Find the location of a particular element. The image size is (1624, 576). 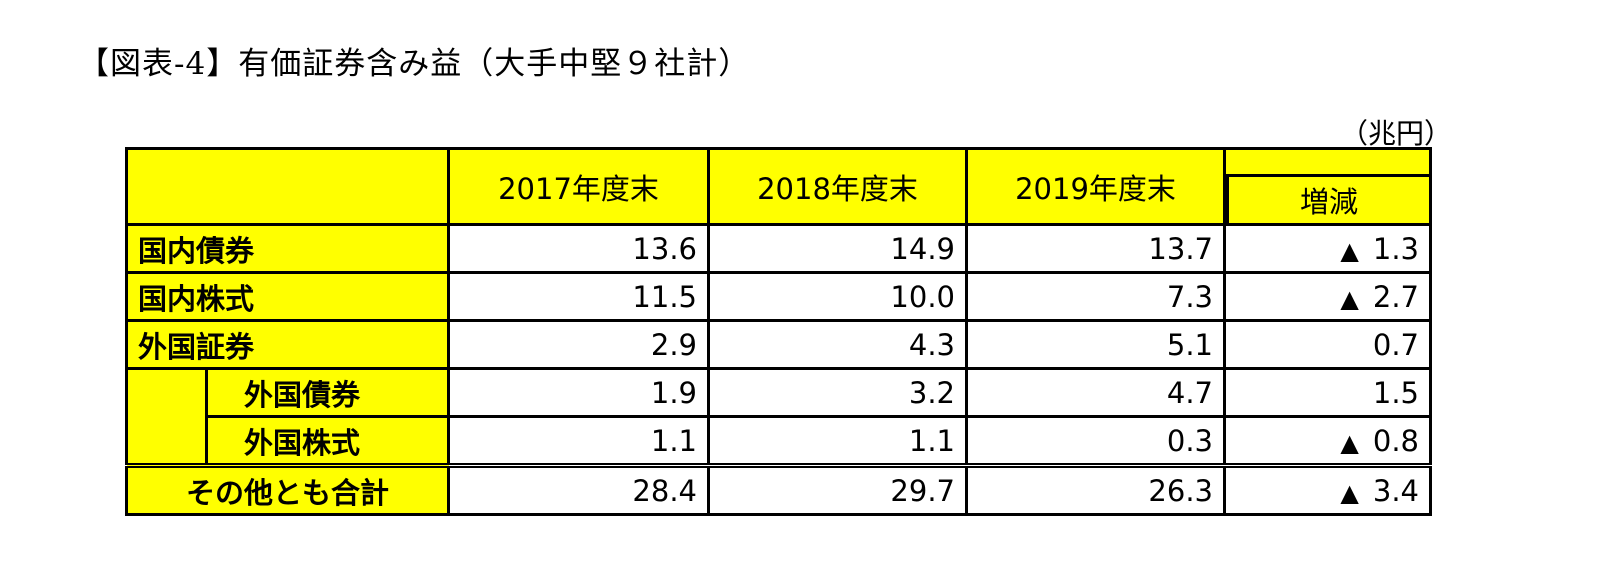

diff-cell: 0.7 is located at coordinates (1327, 344).